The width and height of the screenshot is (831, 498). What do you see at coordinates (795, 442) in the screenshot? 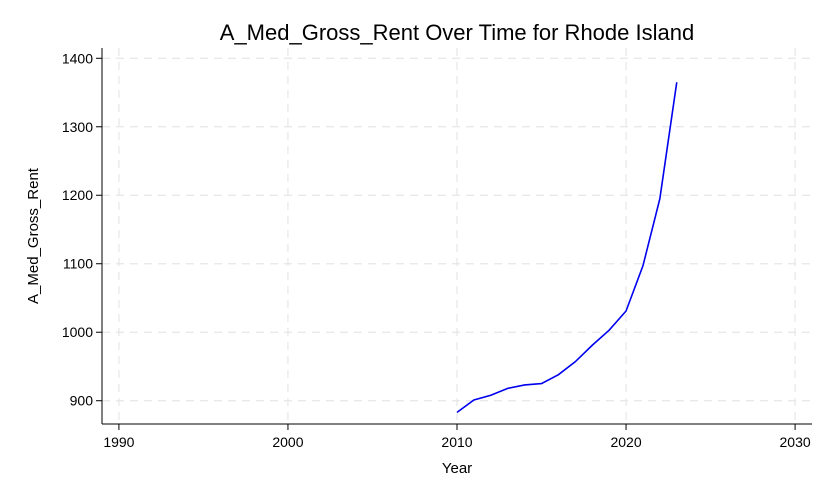
I see `x-tick-label-2030: 2030` at bounding box center [795, 442].